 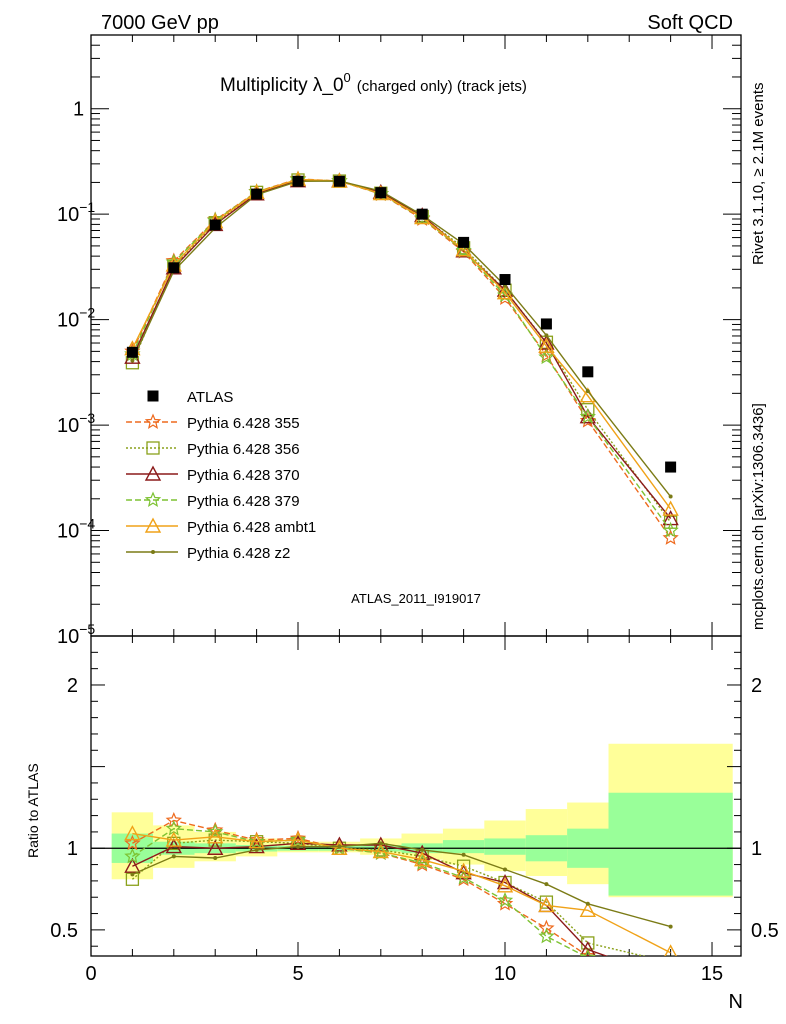 I want to click on ratio-bands, so click(x=422, y=820).